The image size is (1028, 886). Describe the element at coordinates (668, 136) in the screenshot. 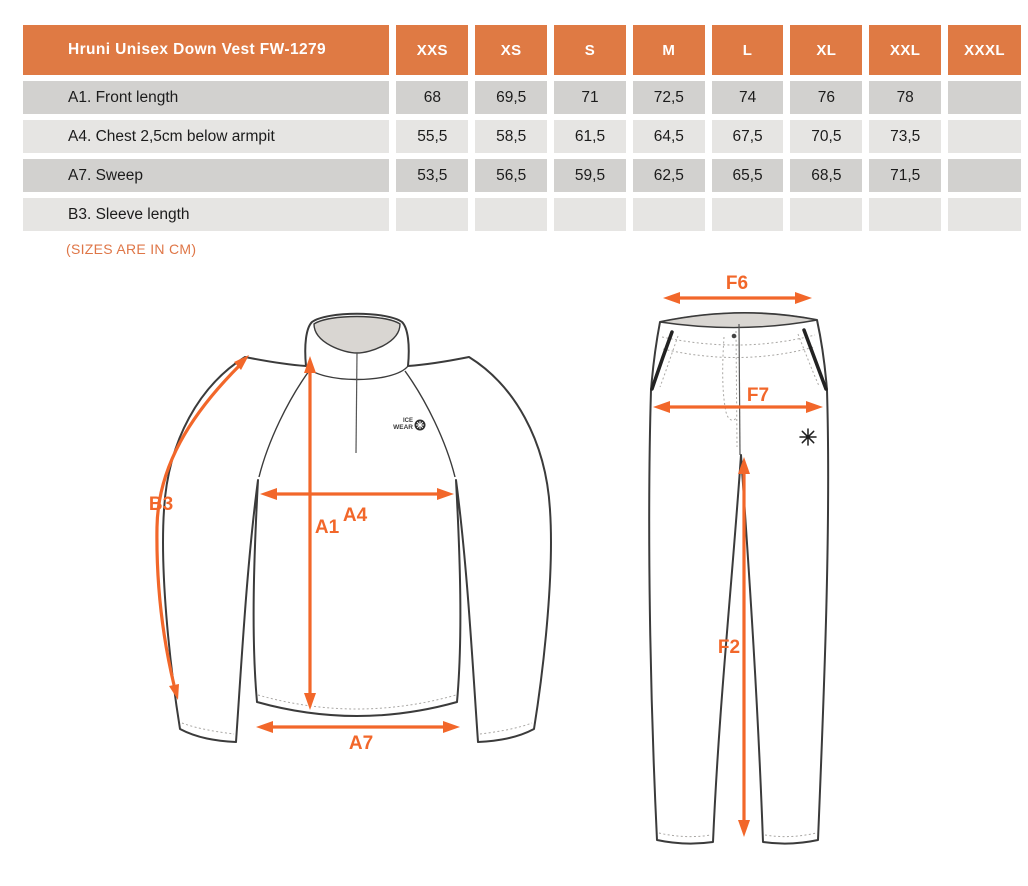

I see `size-value-cell: 64,5` at that location.